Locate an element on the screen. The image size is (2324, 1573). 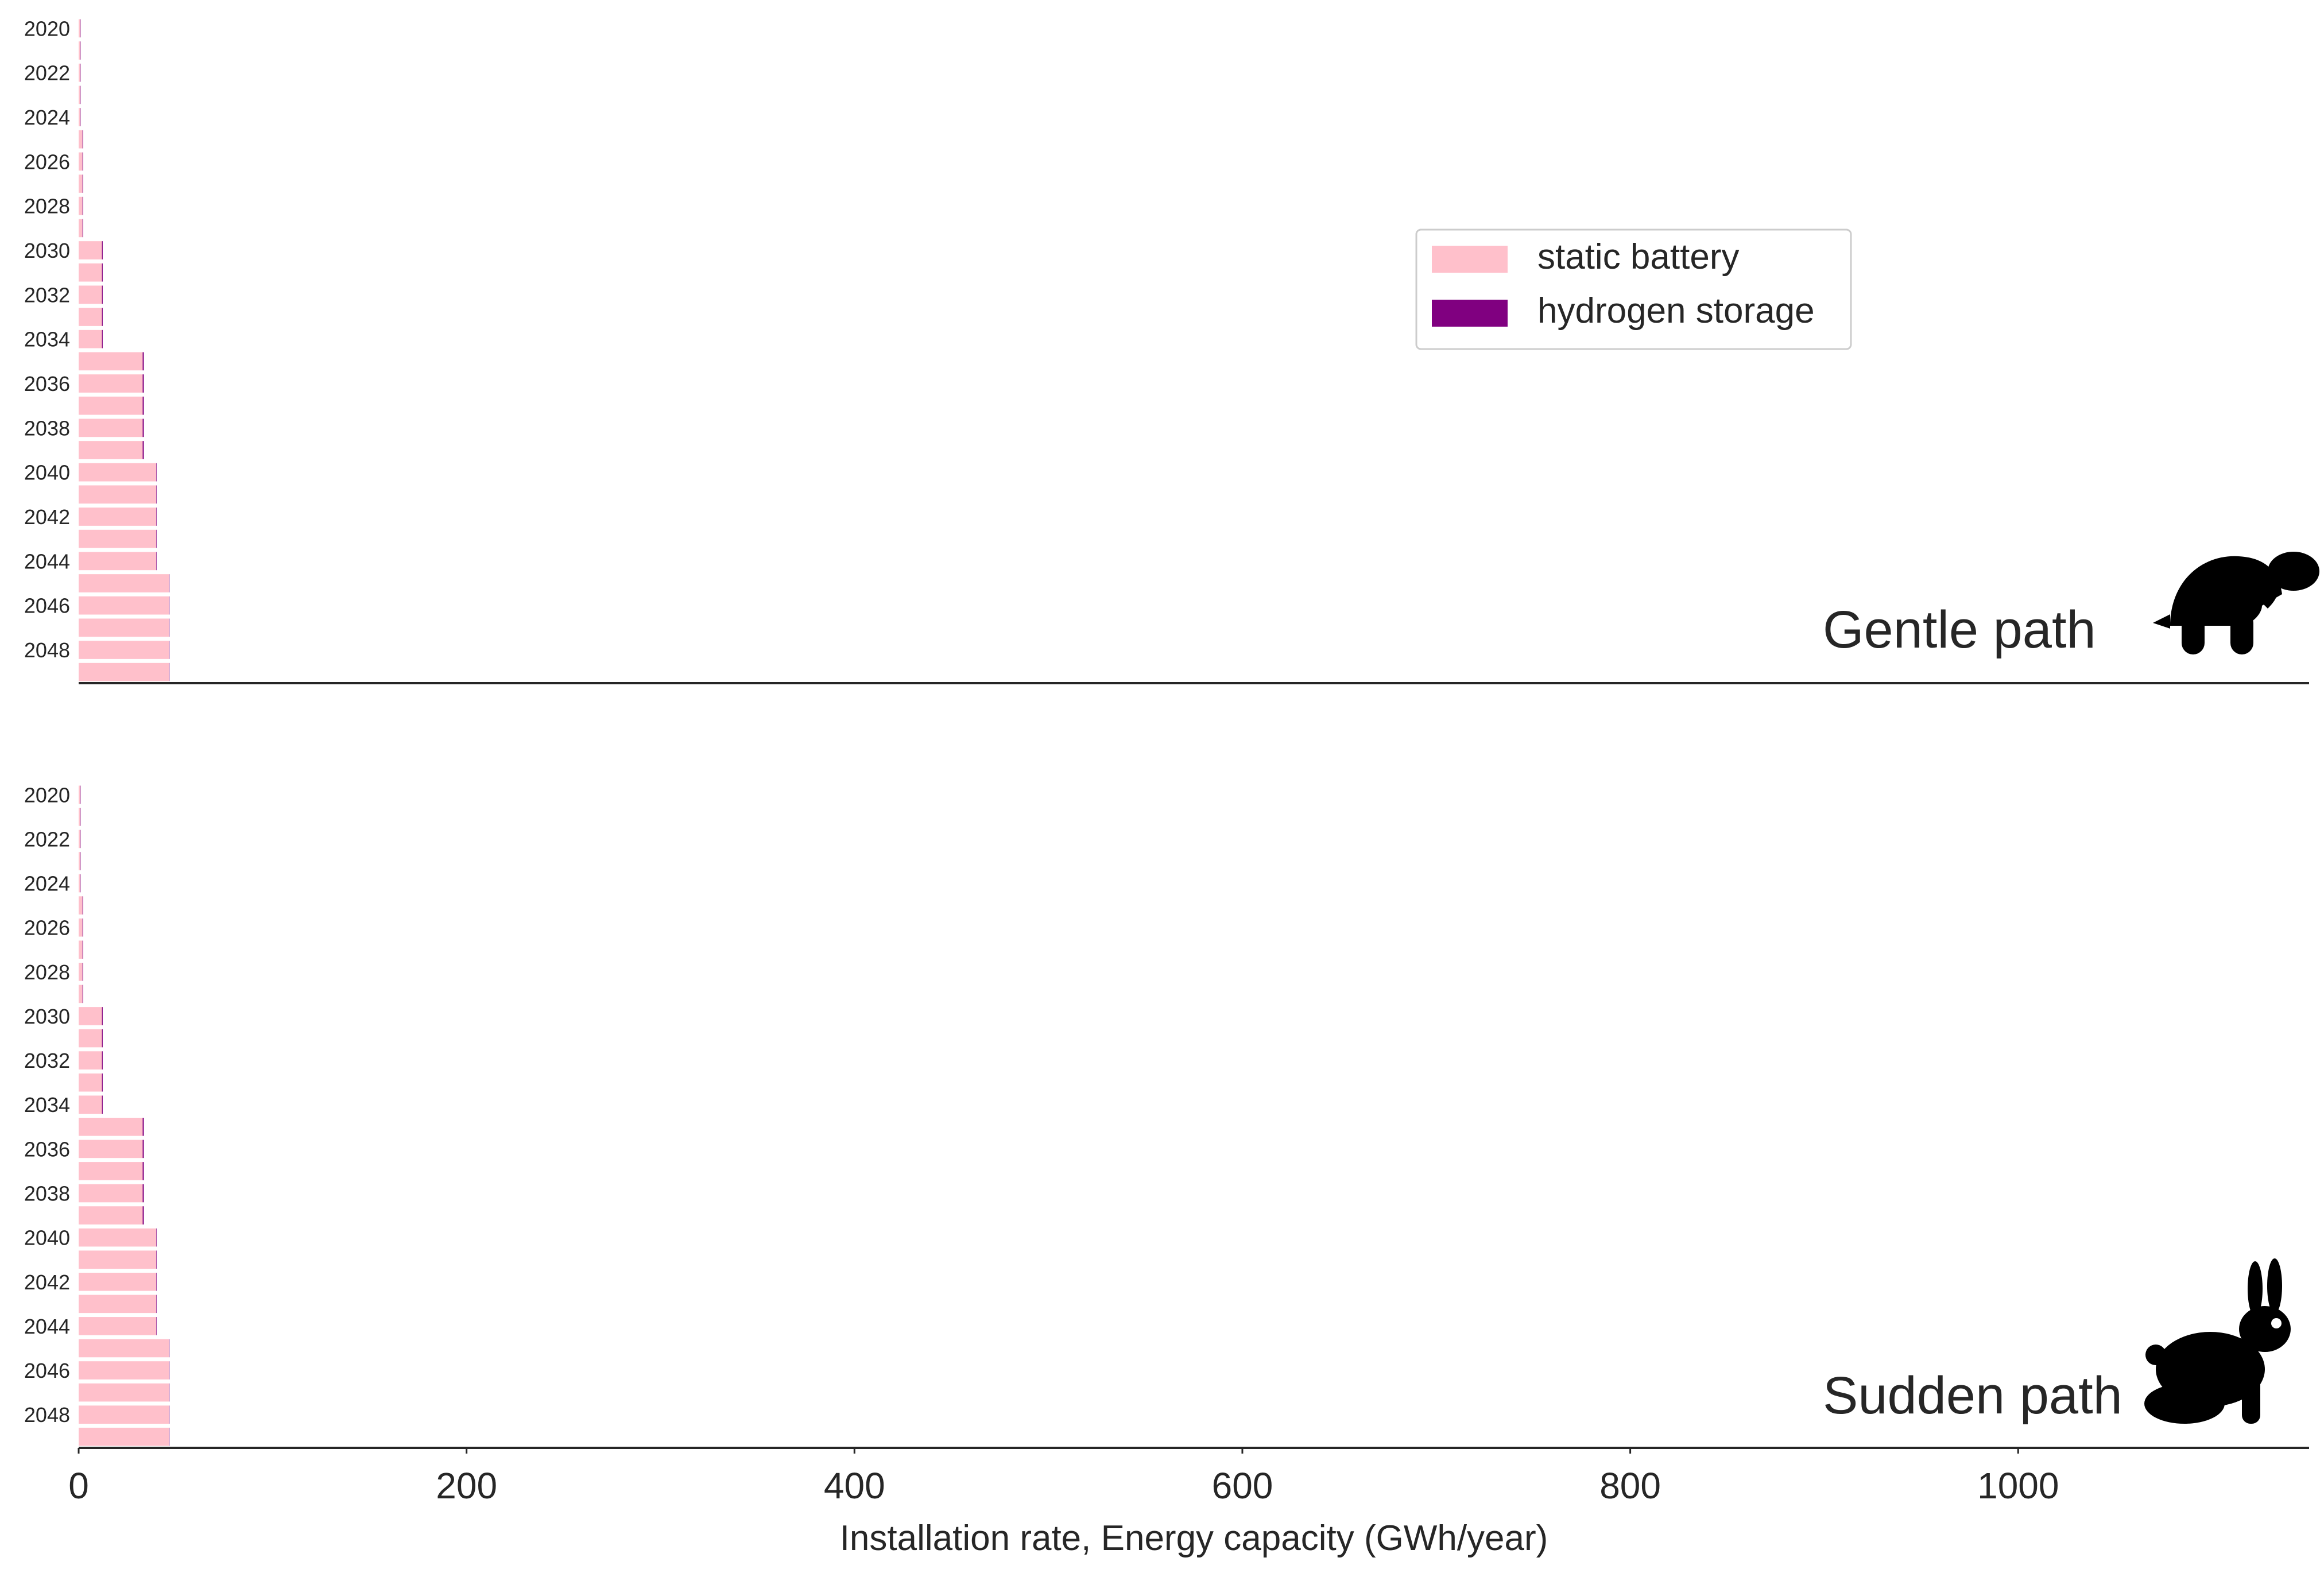
panel-title: Sudden path is located at coordinates (1972, 1395).